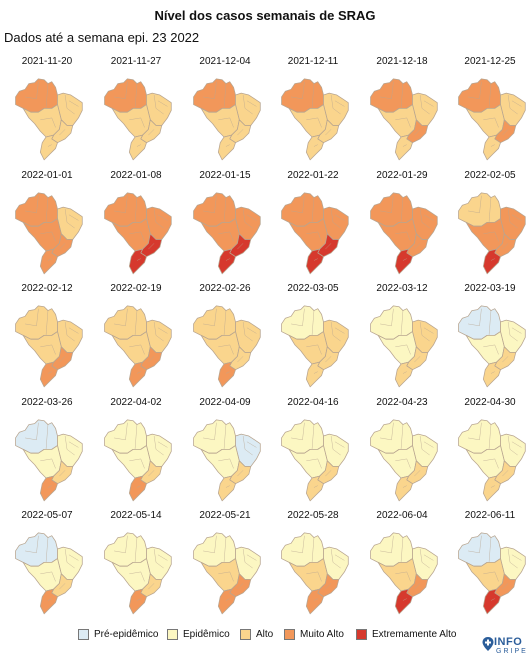 Image resolution: width=530 pixels, height=662 pixels. I want to click on legend-item-epi: Epidêmico, so click(198, 634).